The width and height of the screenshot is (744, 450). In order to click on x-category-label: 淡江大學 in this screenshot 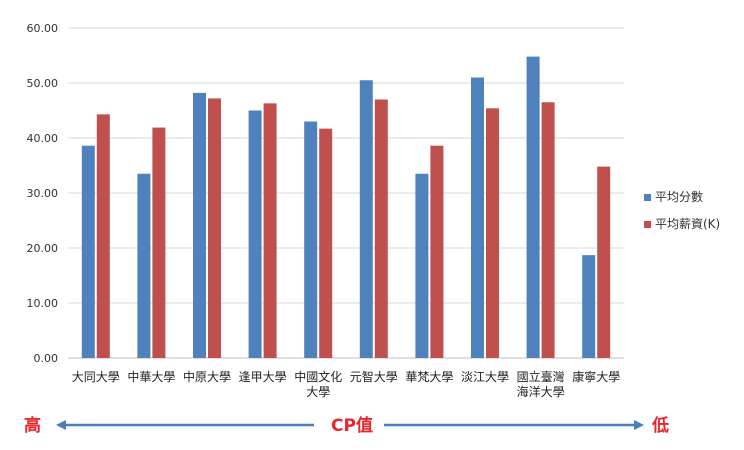, I will do `click(485, 377)`.